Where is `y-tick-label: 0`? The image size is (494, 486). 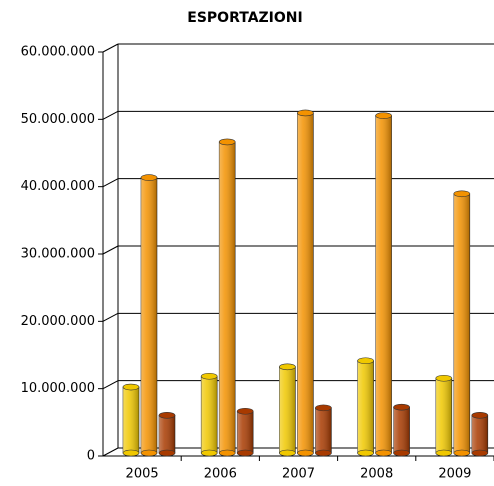
y-tick-label: 0 is located at coordinates (91, 456).